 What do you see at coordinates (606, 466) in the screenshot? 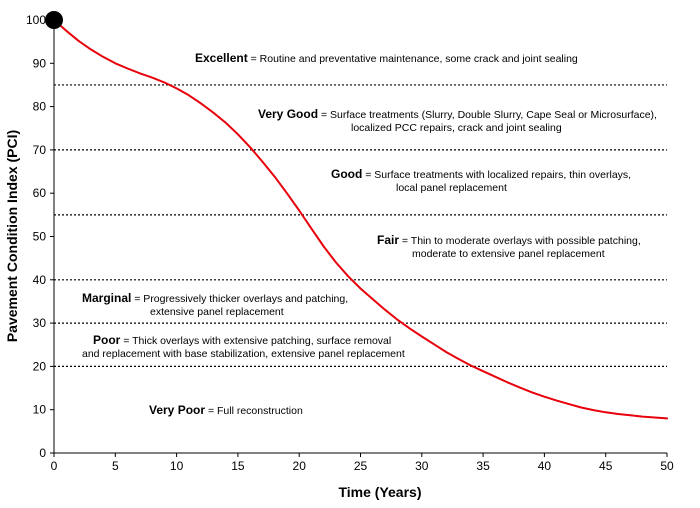
I see `x-tick-label: 45` at bounding box center [606, 466].